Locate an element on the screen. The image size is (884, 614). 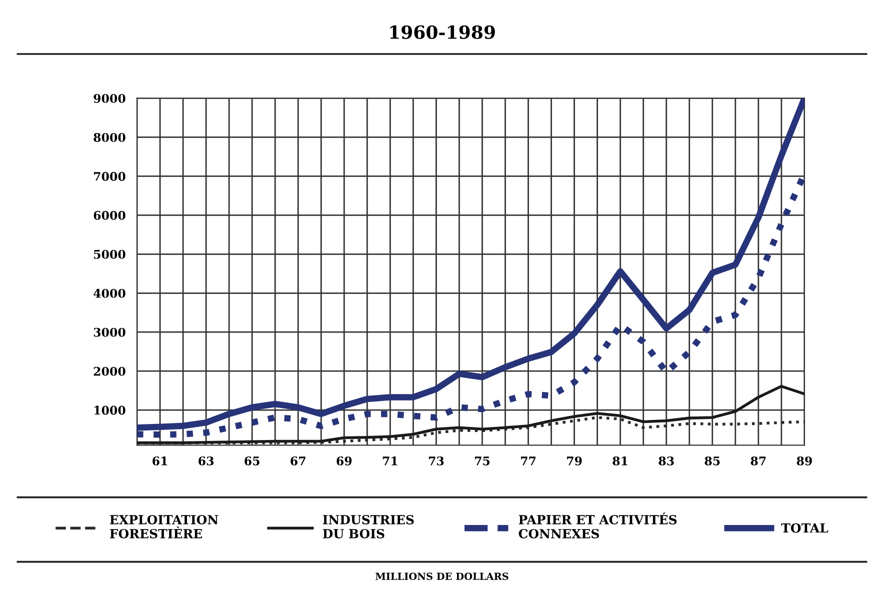
y-tick-label: 3000 is located at coordinates (110, 332).